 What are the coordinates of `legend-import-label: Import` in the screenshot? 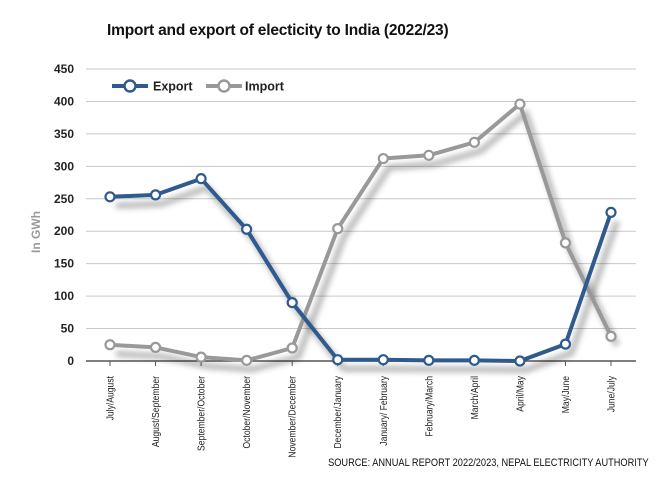 It's located at (265, 87).